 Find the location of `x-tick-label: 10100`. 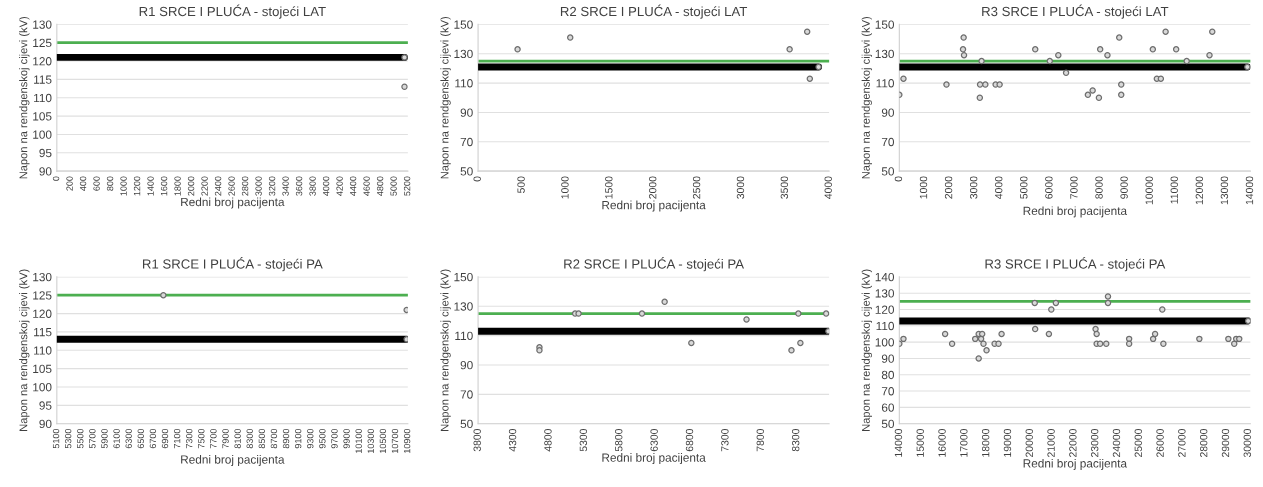

x-tick-label: 10100 is located at coordinates (358, 440).